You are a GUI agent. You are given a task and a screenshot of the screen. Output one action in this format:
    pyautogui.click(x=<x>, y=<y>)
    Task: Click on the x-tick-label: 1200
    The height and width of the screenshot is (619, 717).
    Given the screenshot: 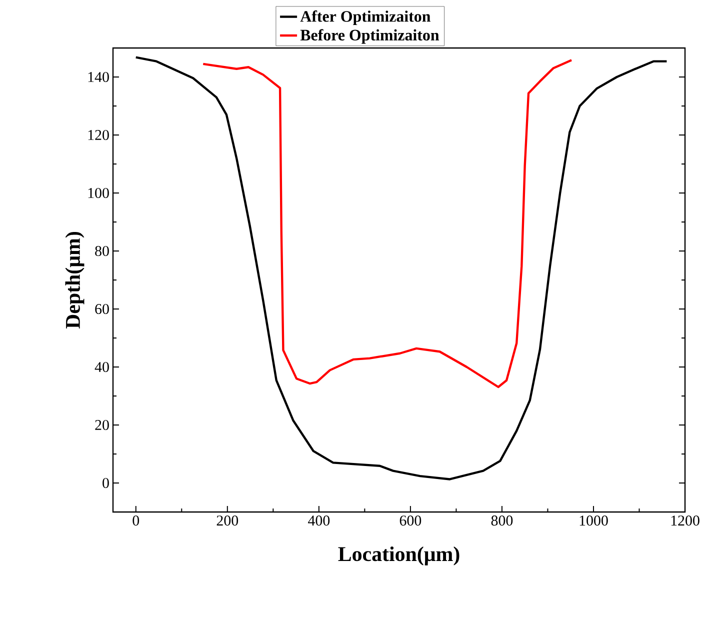 What is the action you would take?
    pyautogui.click(x=685, y=521)
    